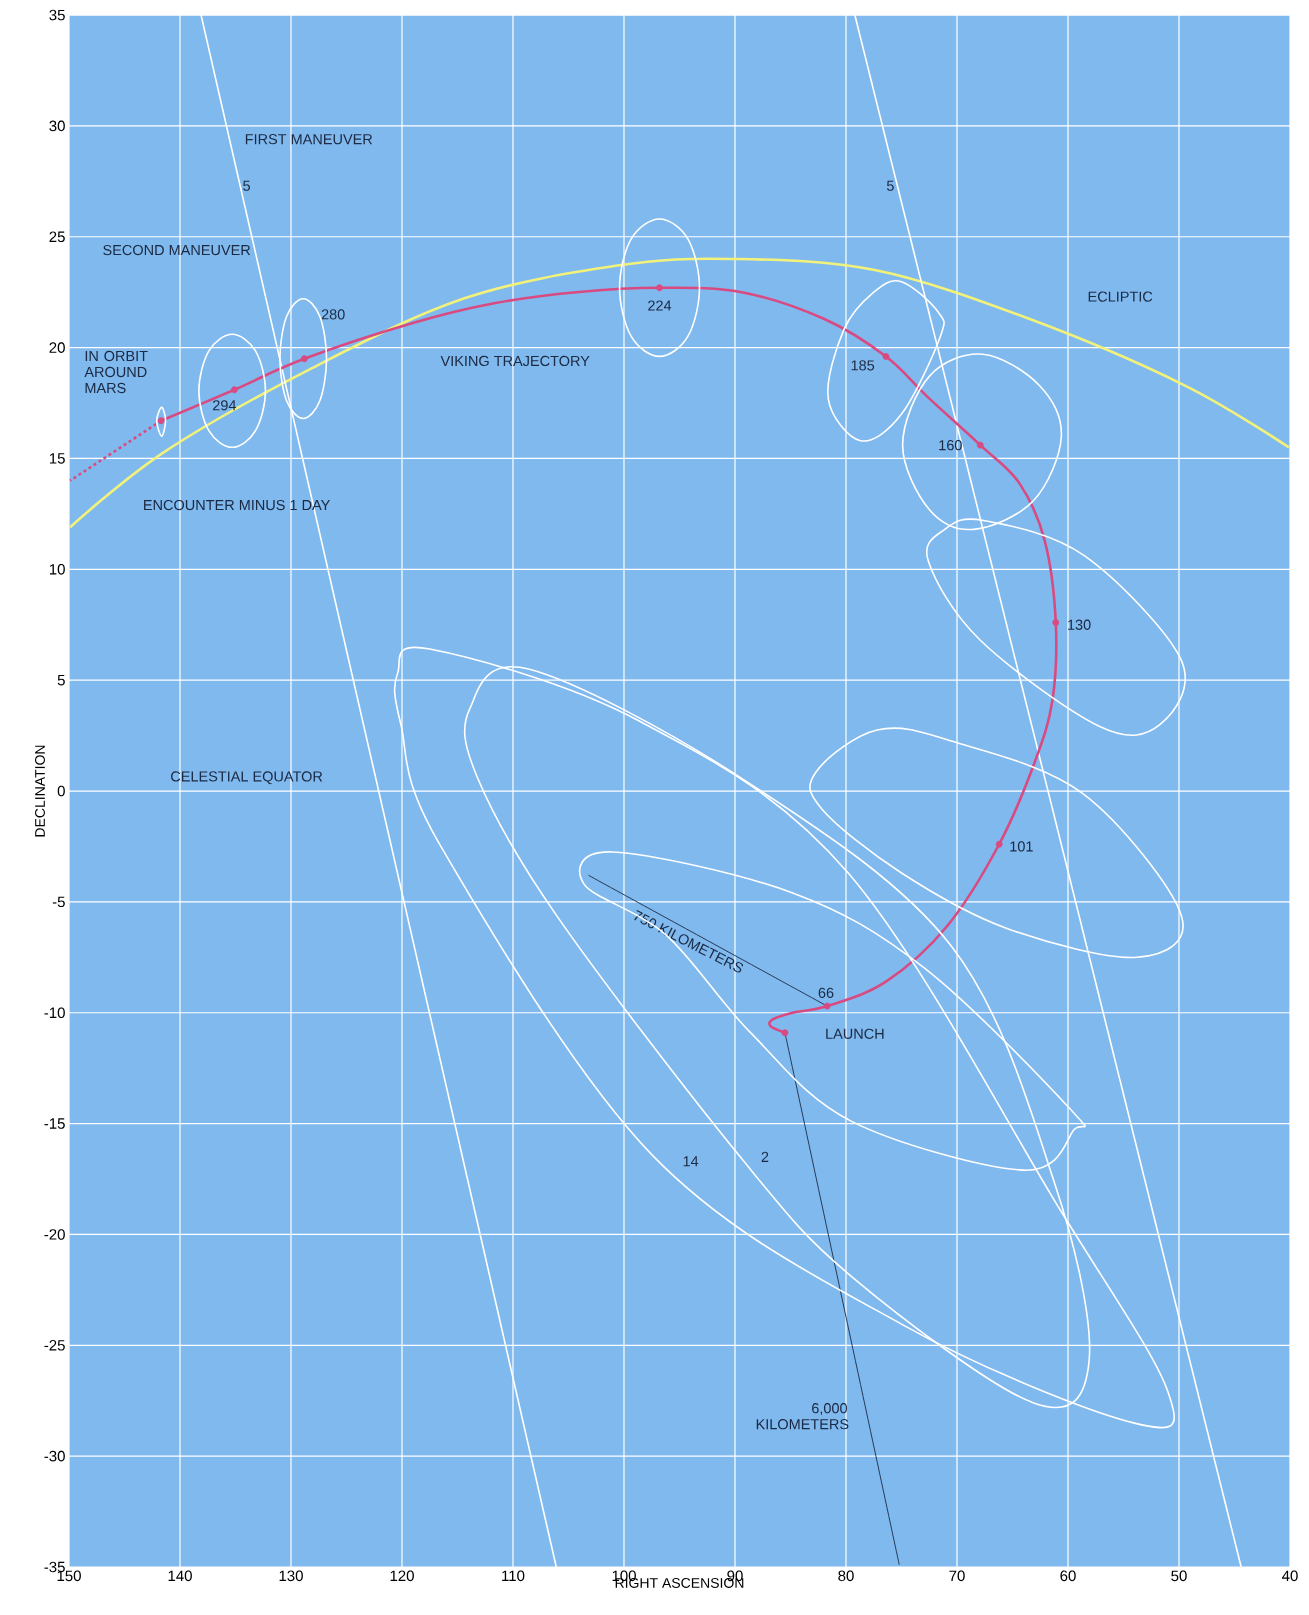  I want to click on annotation: 66, so click(826, 992).